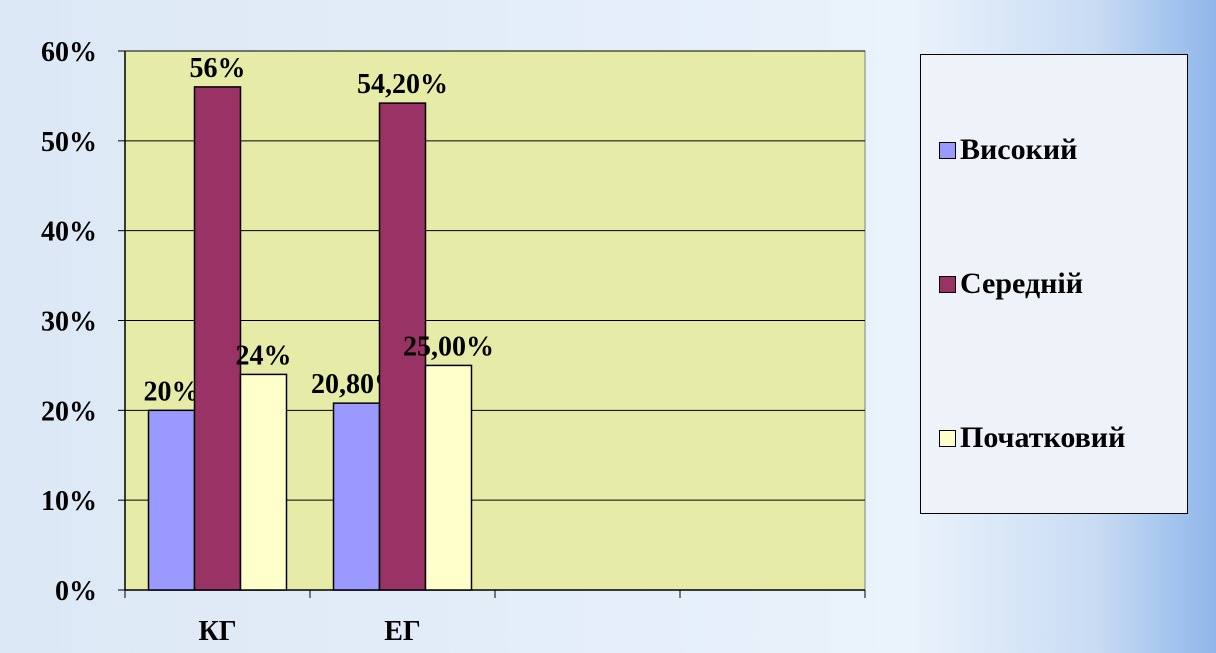 This screenshot has height=653, width=1216. I want to click on legend-item: Середній, so click(1011, 283).